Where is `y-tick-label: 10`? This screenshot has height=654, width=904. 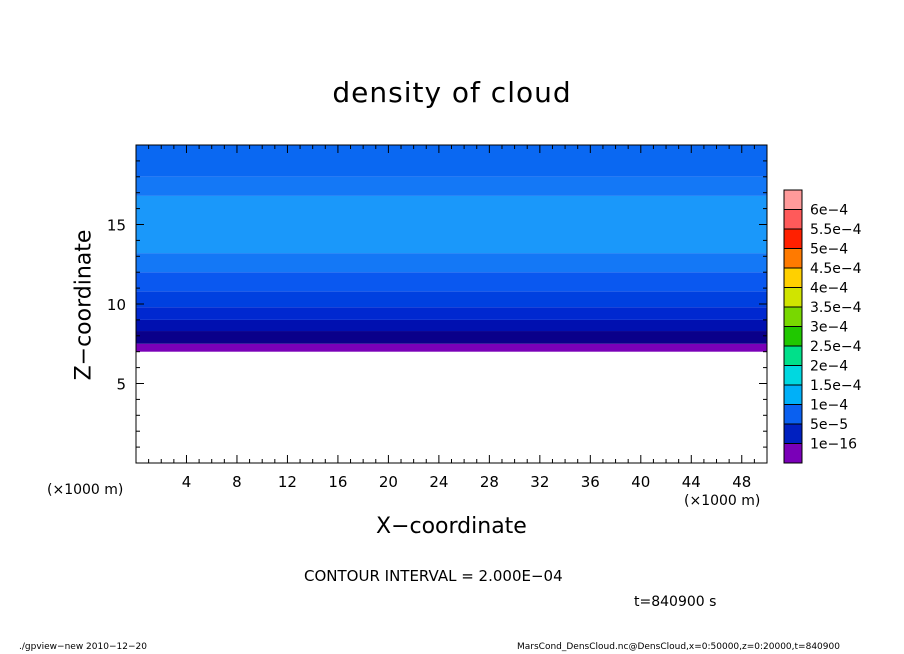 y-tick-label: 10 is located at coordinates (116, 305).